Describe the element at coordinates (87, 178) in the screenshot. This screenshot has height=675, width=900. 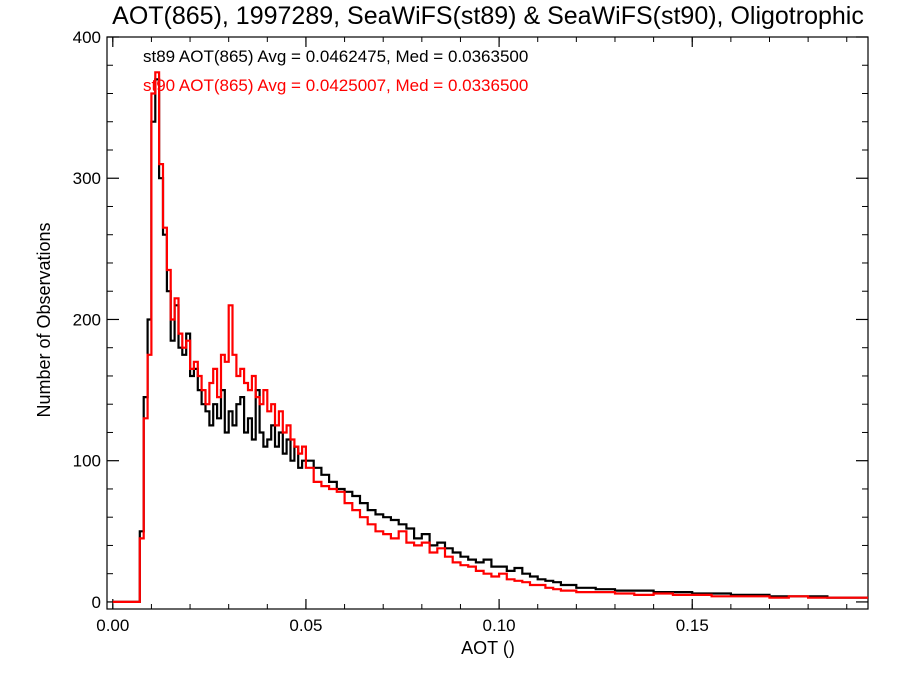
I see `y-tick-label: 300` at that location.